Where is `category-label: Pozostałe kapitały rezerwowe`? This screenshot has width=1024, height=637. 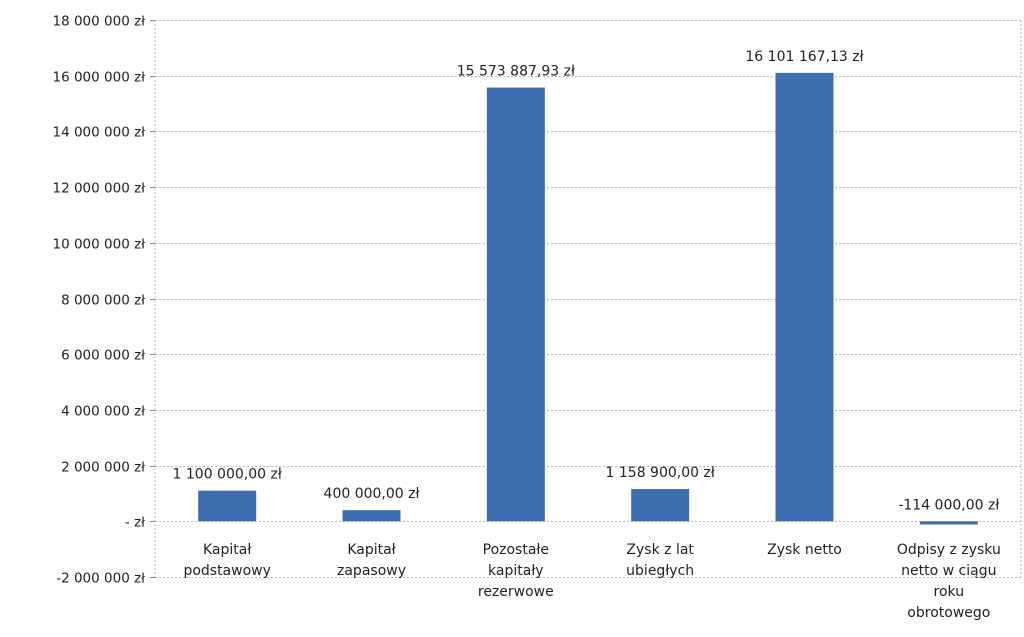 category-label: Pozostałe kapitały rezerwowe is located at coordinates (516, 571).